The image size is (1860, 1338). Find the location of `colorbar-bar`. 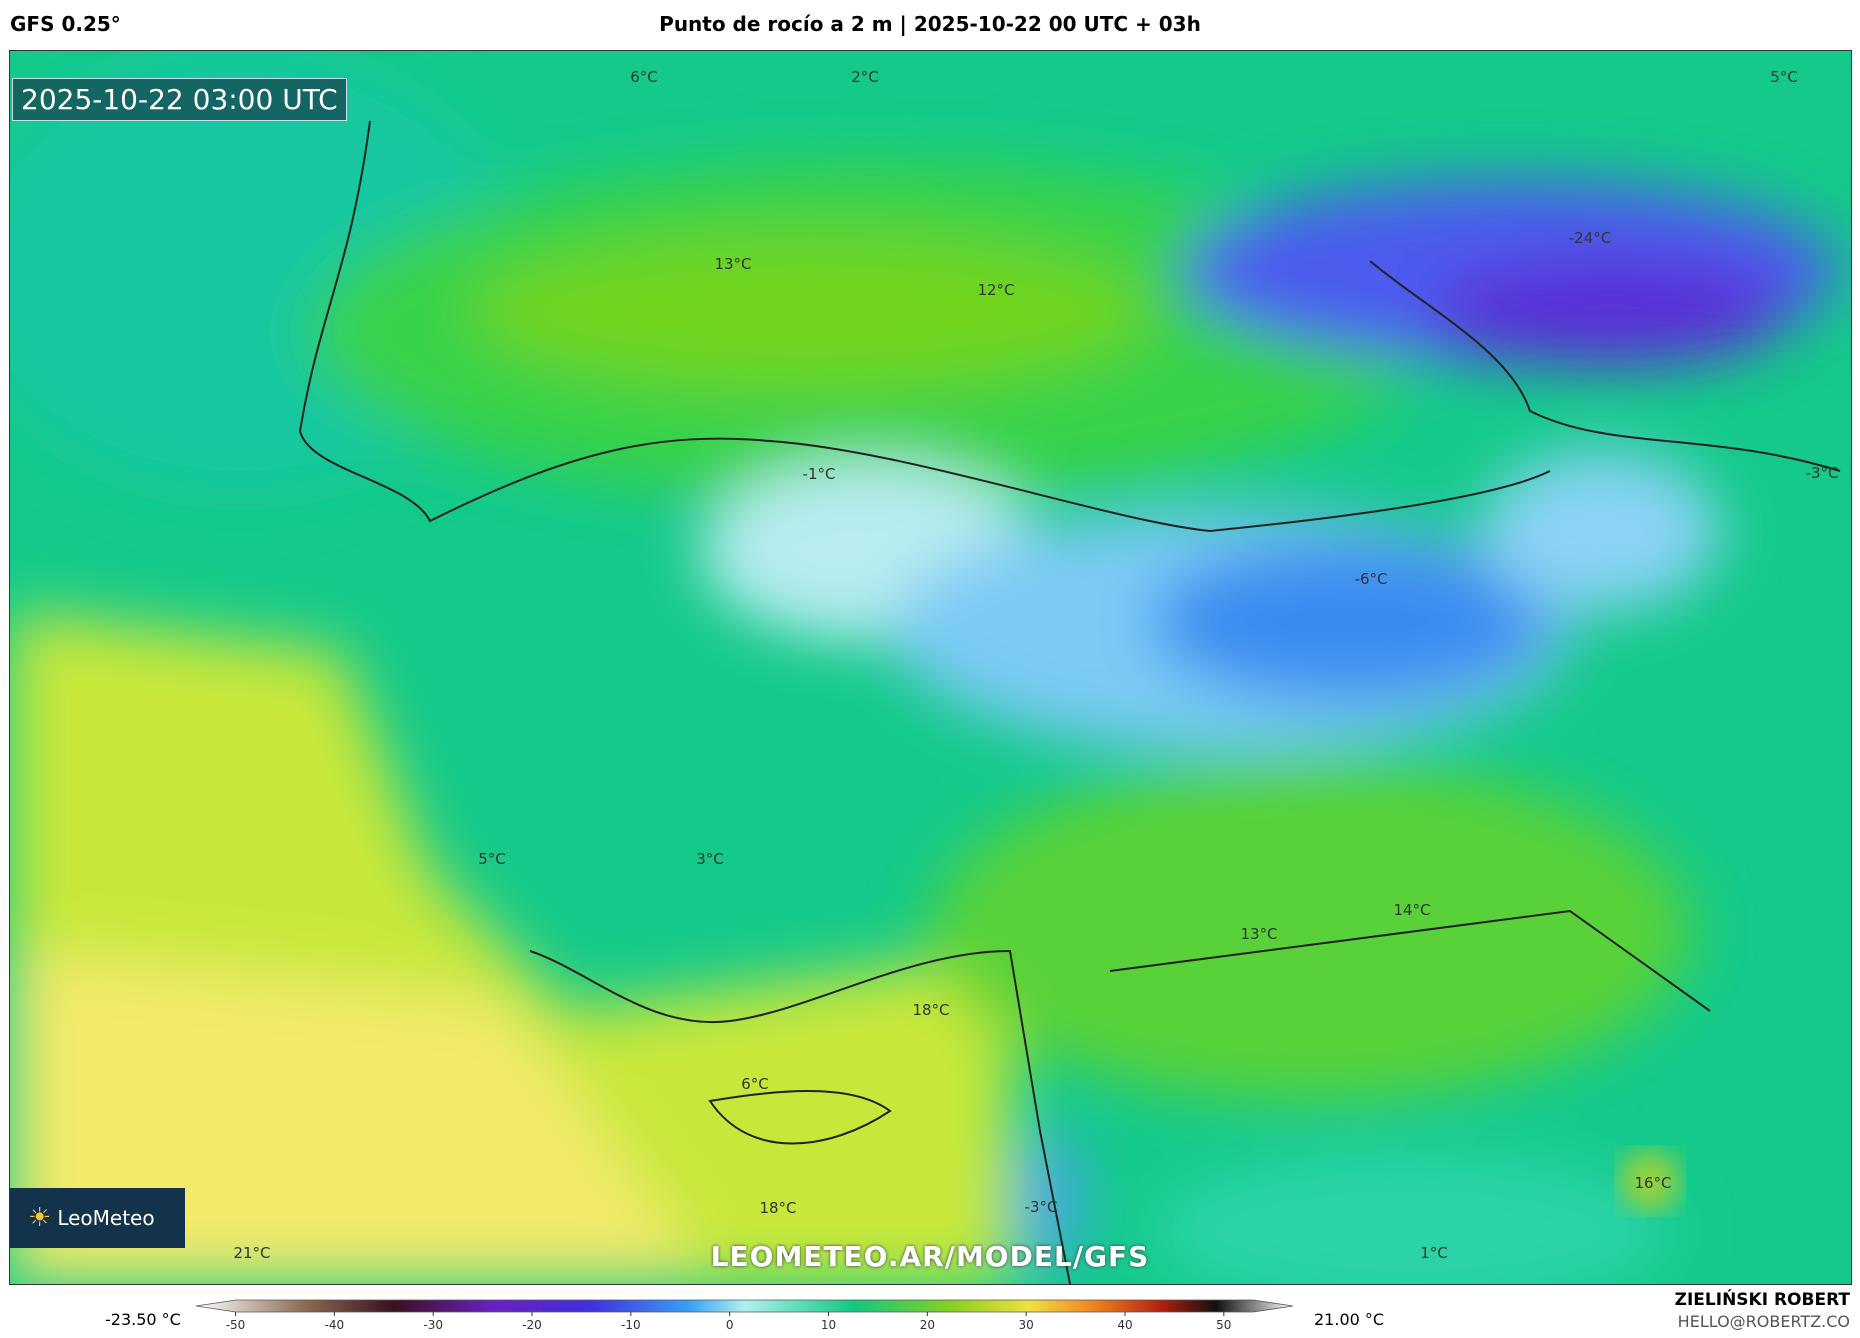

colorbar-bar is located at coordinates (744, 1306).